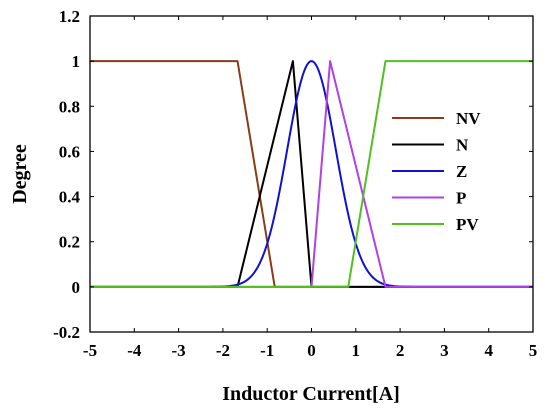 Image resolution: width=550 pixels, height=411 pixels. I want to click on x-tick-label: -3, so click(179, 350).